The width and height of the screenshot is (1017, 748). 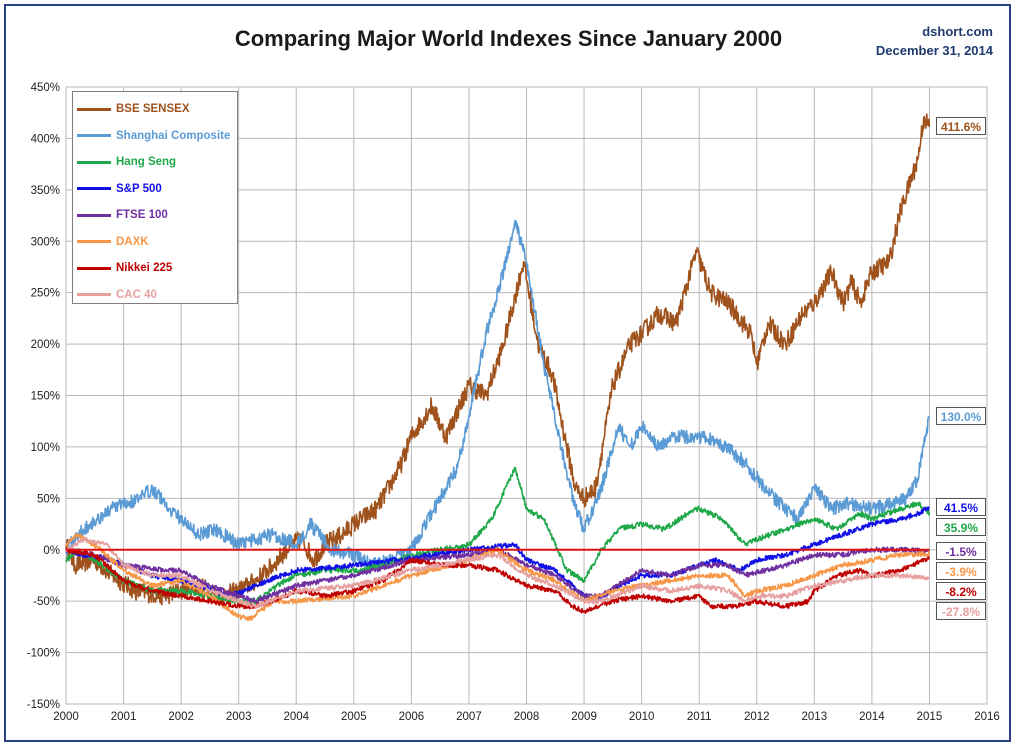 I want to click on y-tick-label: 50%, so click(x=48, y=499).